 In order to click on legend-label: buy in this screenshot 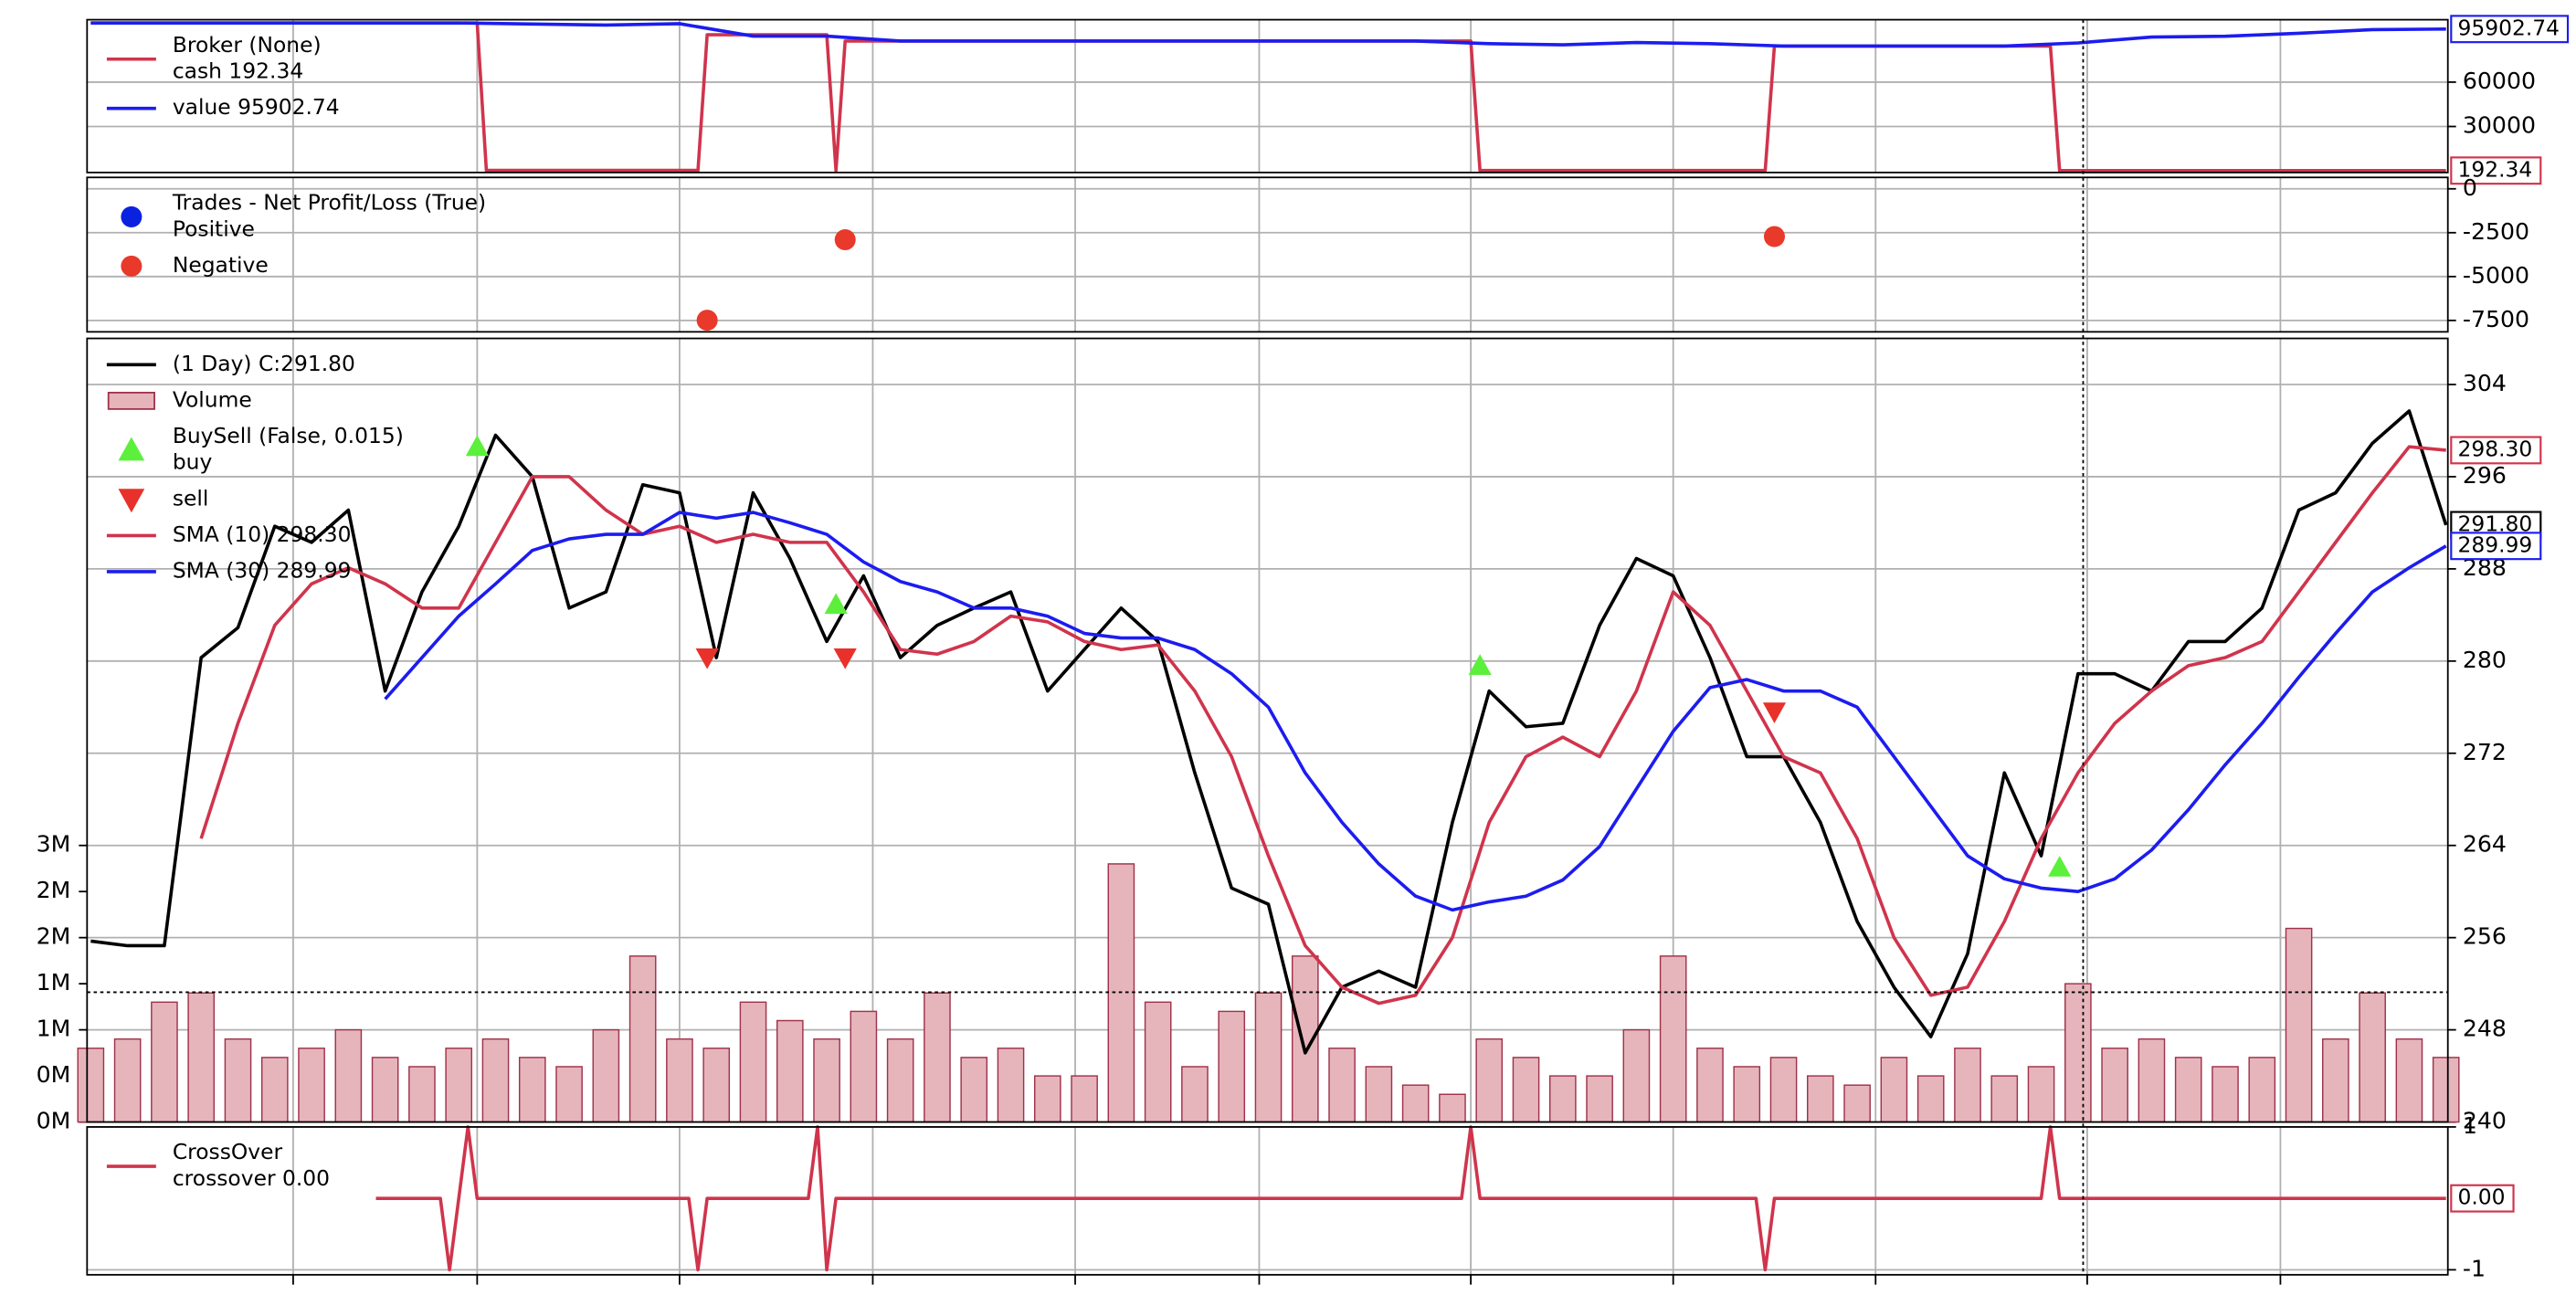, I will do `click(193, 462)`.